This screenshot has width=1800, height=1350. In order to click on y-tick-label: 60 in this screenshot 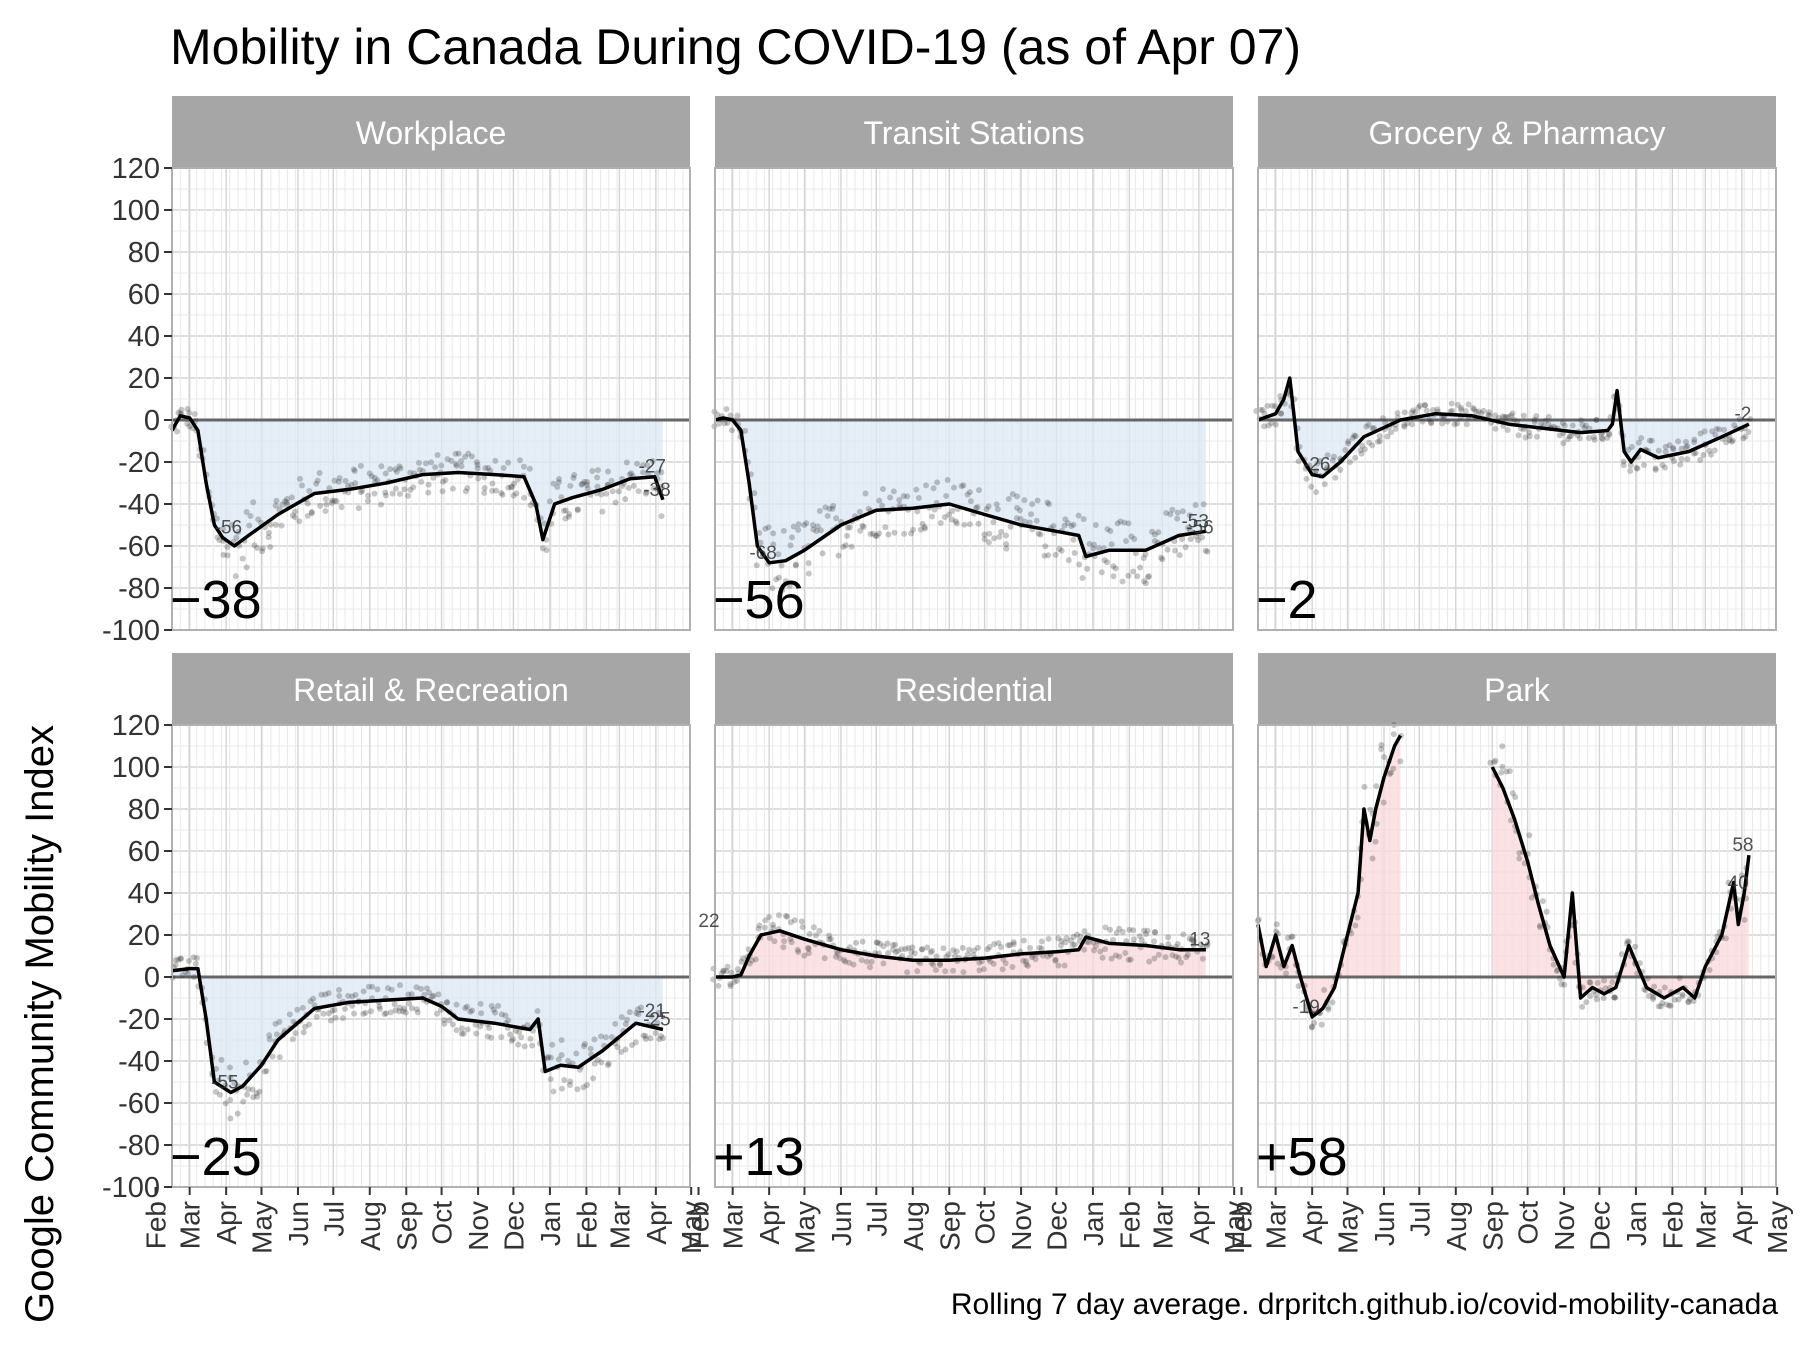, I will do `click(144, 295)`.